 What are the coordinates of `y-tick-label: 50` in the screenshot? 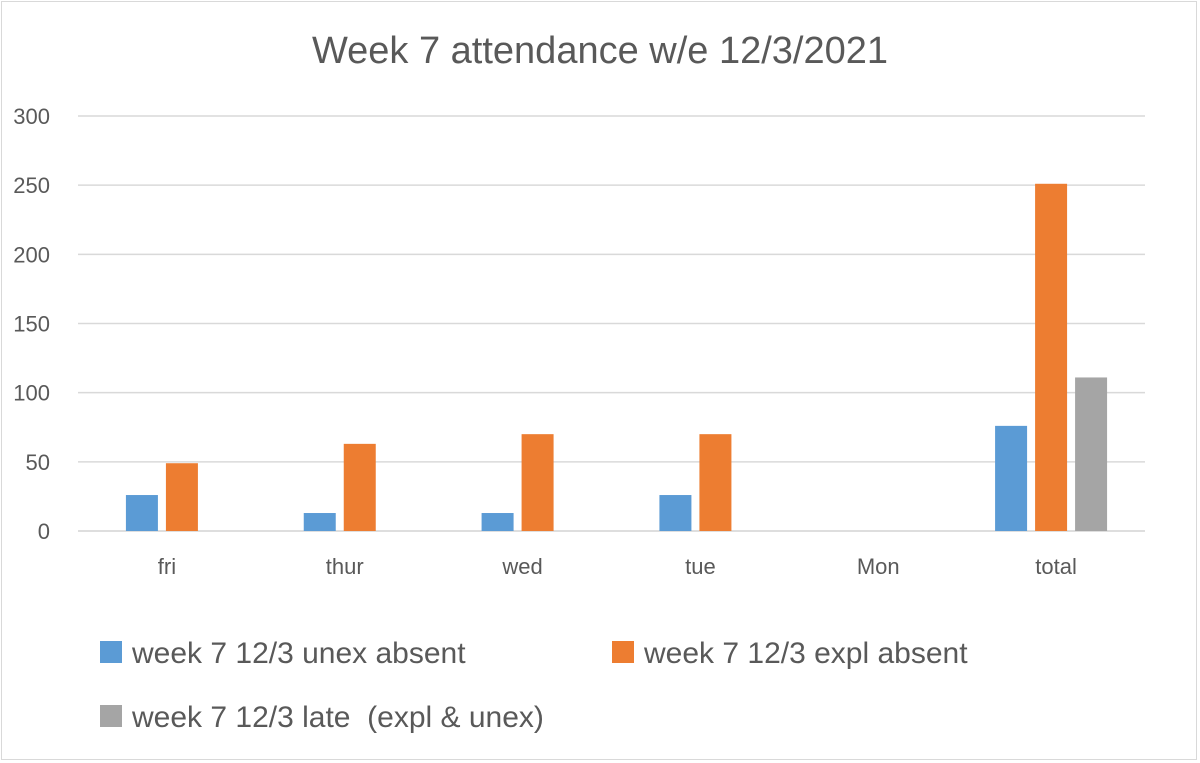 It's located at (38, 462).